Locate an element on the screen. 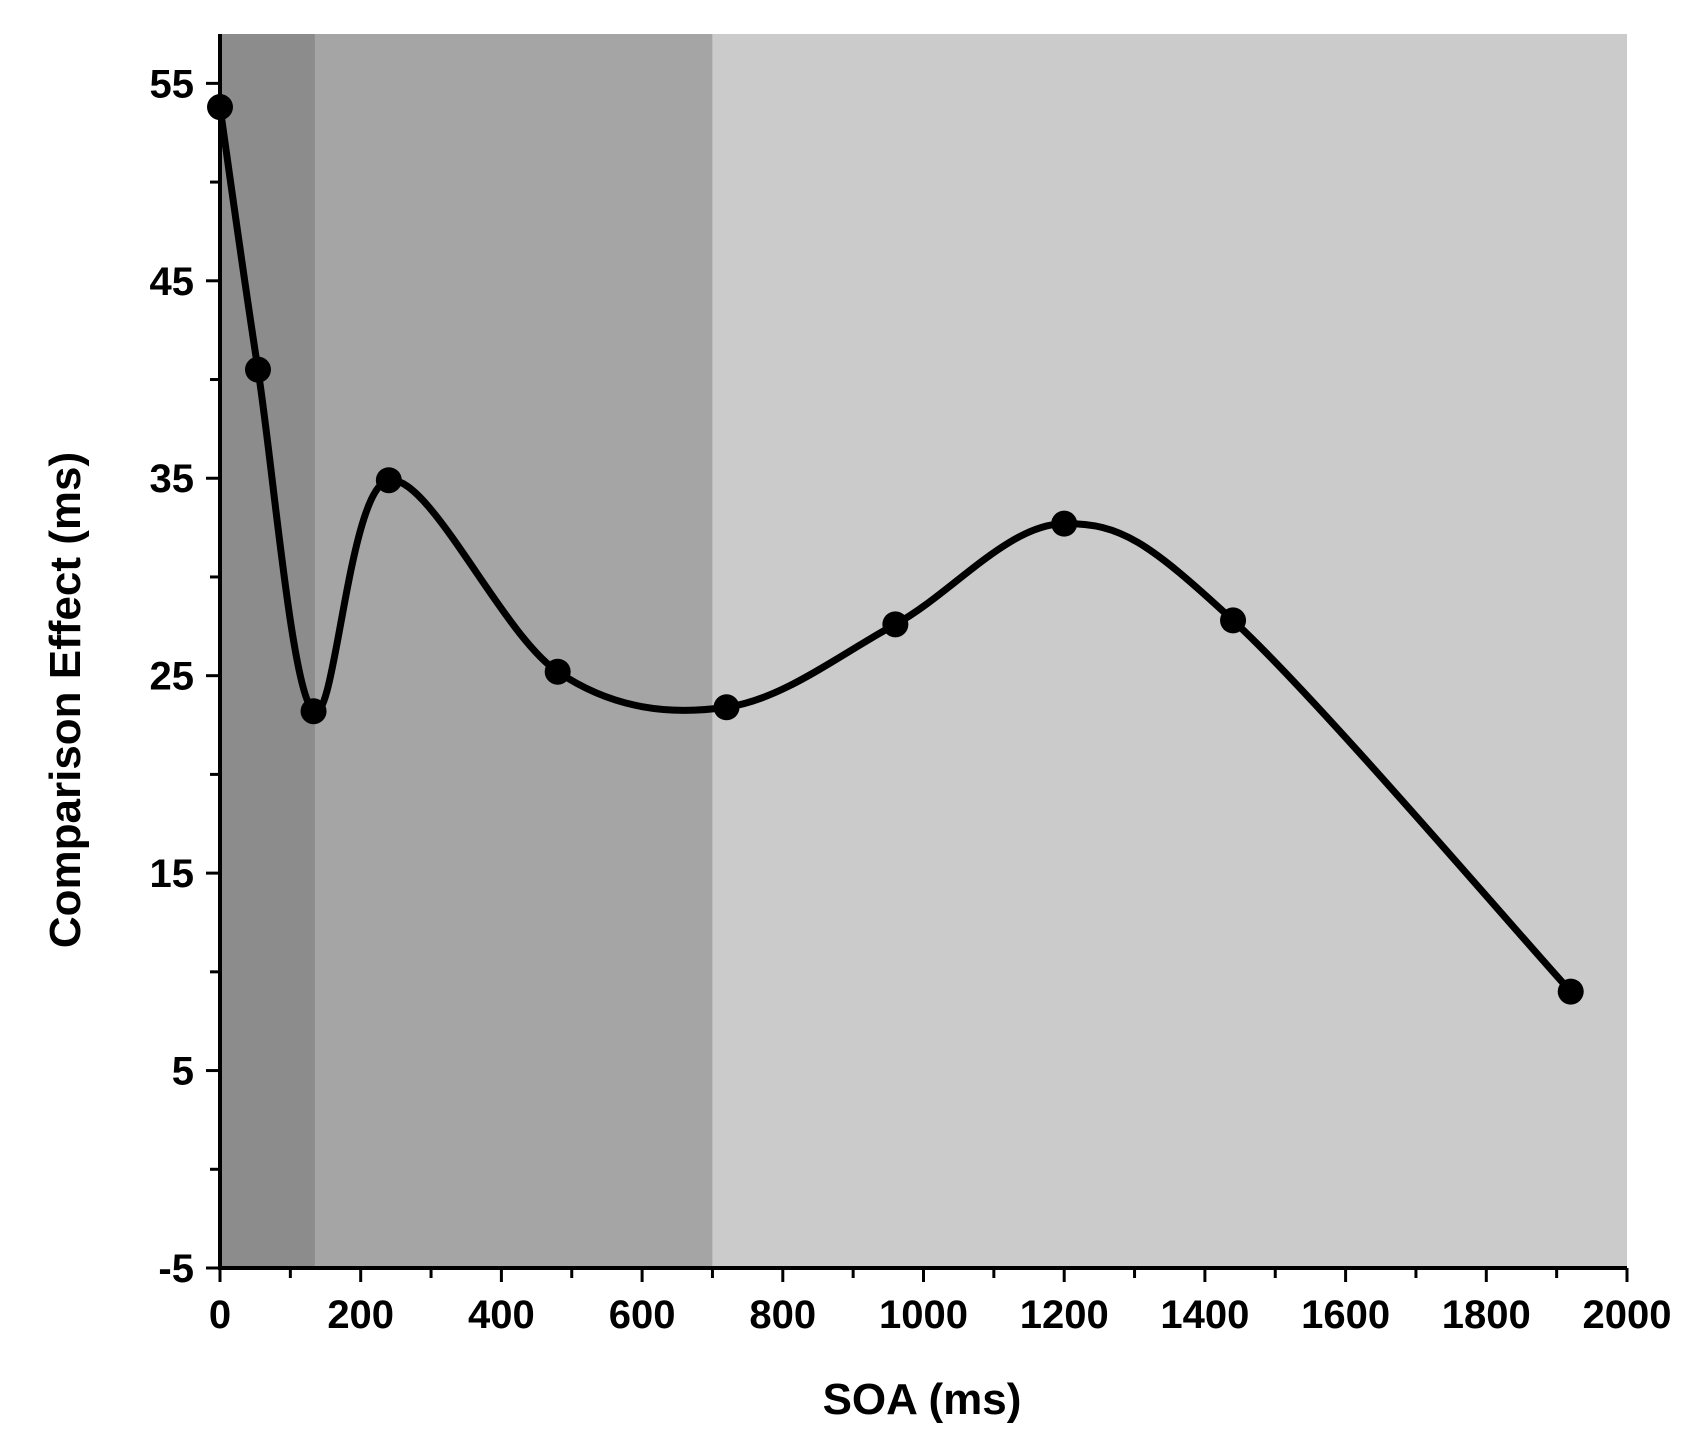  x-tick-labels: 0 200 400 600 800 1000 1200 1400 1600 1800 2000 is located at coordinates (940, 1315).